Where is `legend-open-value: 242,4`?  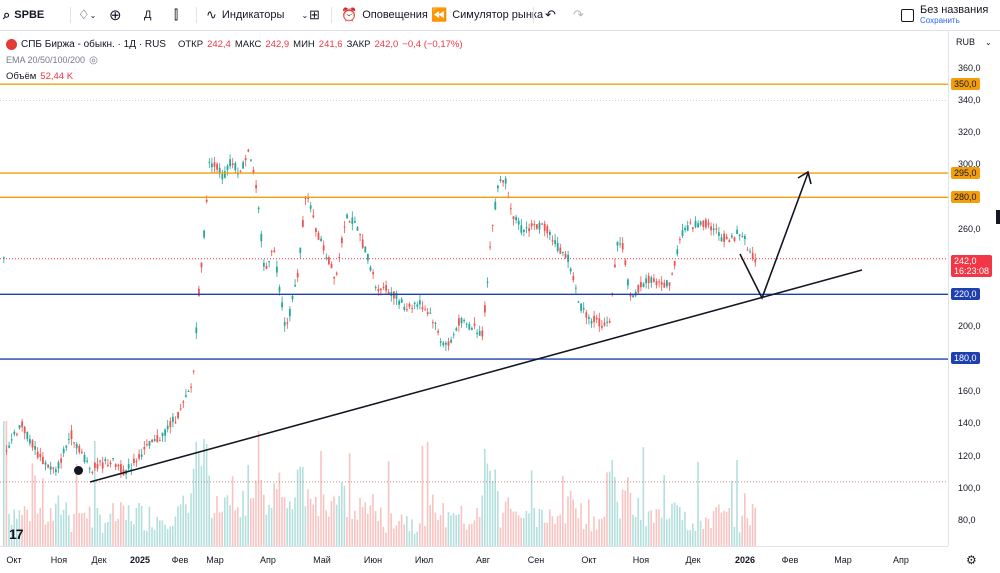
legend-open-value: 242,4 is located at coordinates (219, 44).